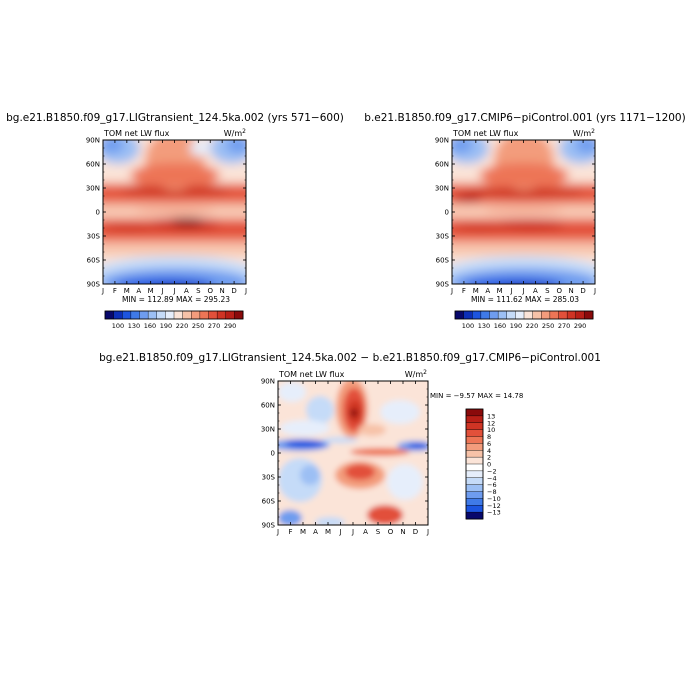 This screenshot has width=700, height=700. What do you see at coordinates (492, 492) in the screenshot?
I see `colorbar-label: −8` at bounding box center [492, 492].